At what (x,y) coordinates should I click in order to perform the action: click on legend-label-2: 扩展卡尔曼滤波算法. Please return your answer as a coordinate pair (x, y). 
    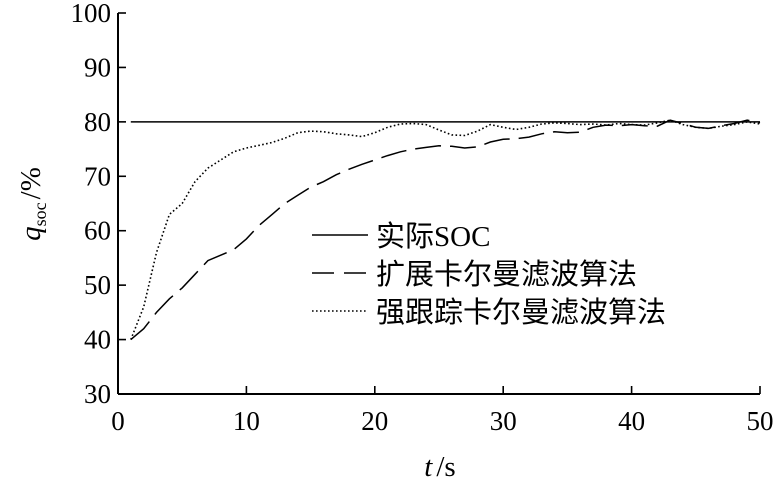
    Looking at the image, I should click on (506, 274).